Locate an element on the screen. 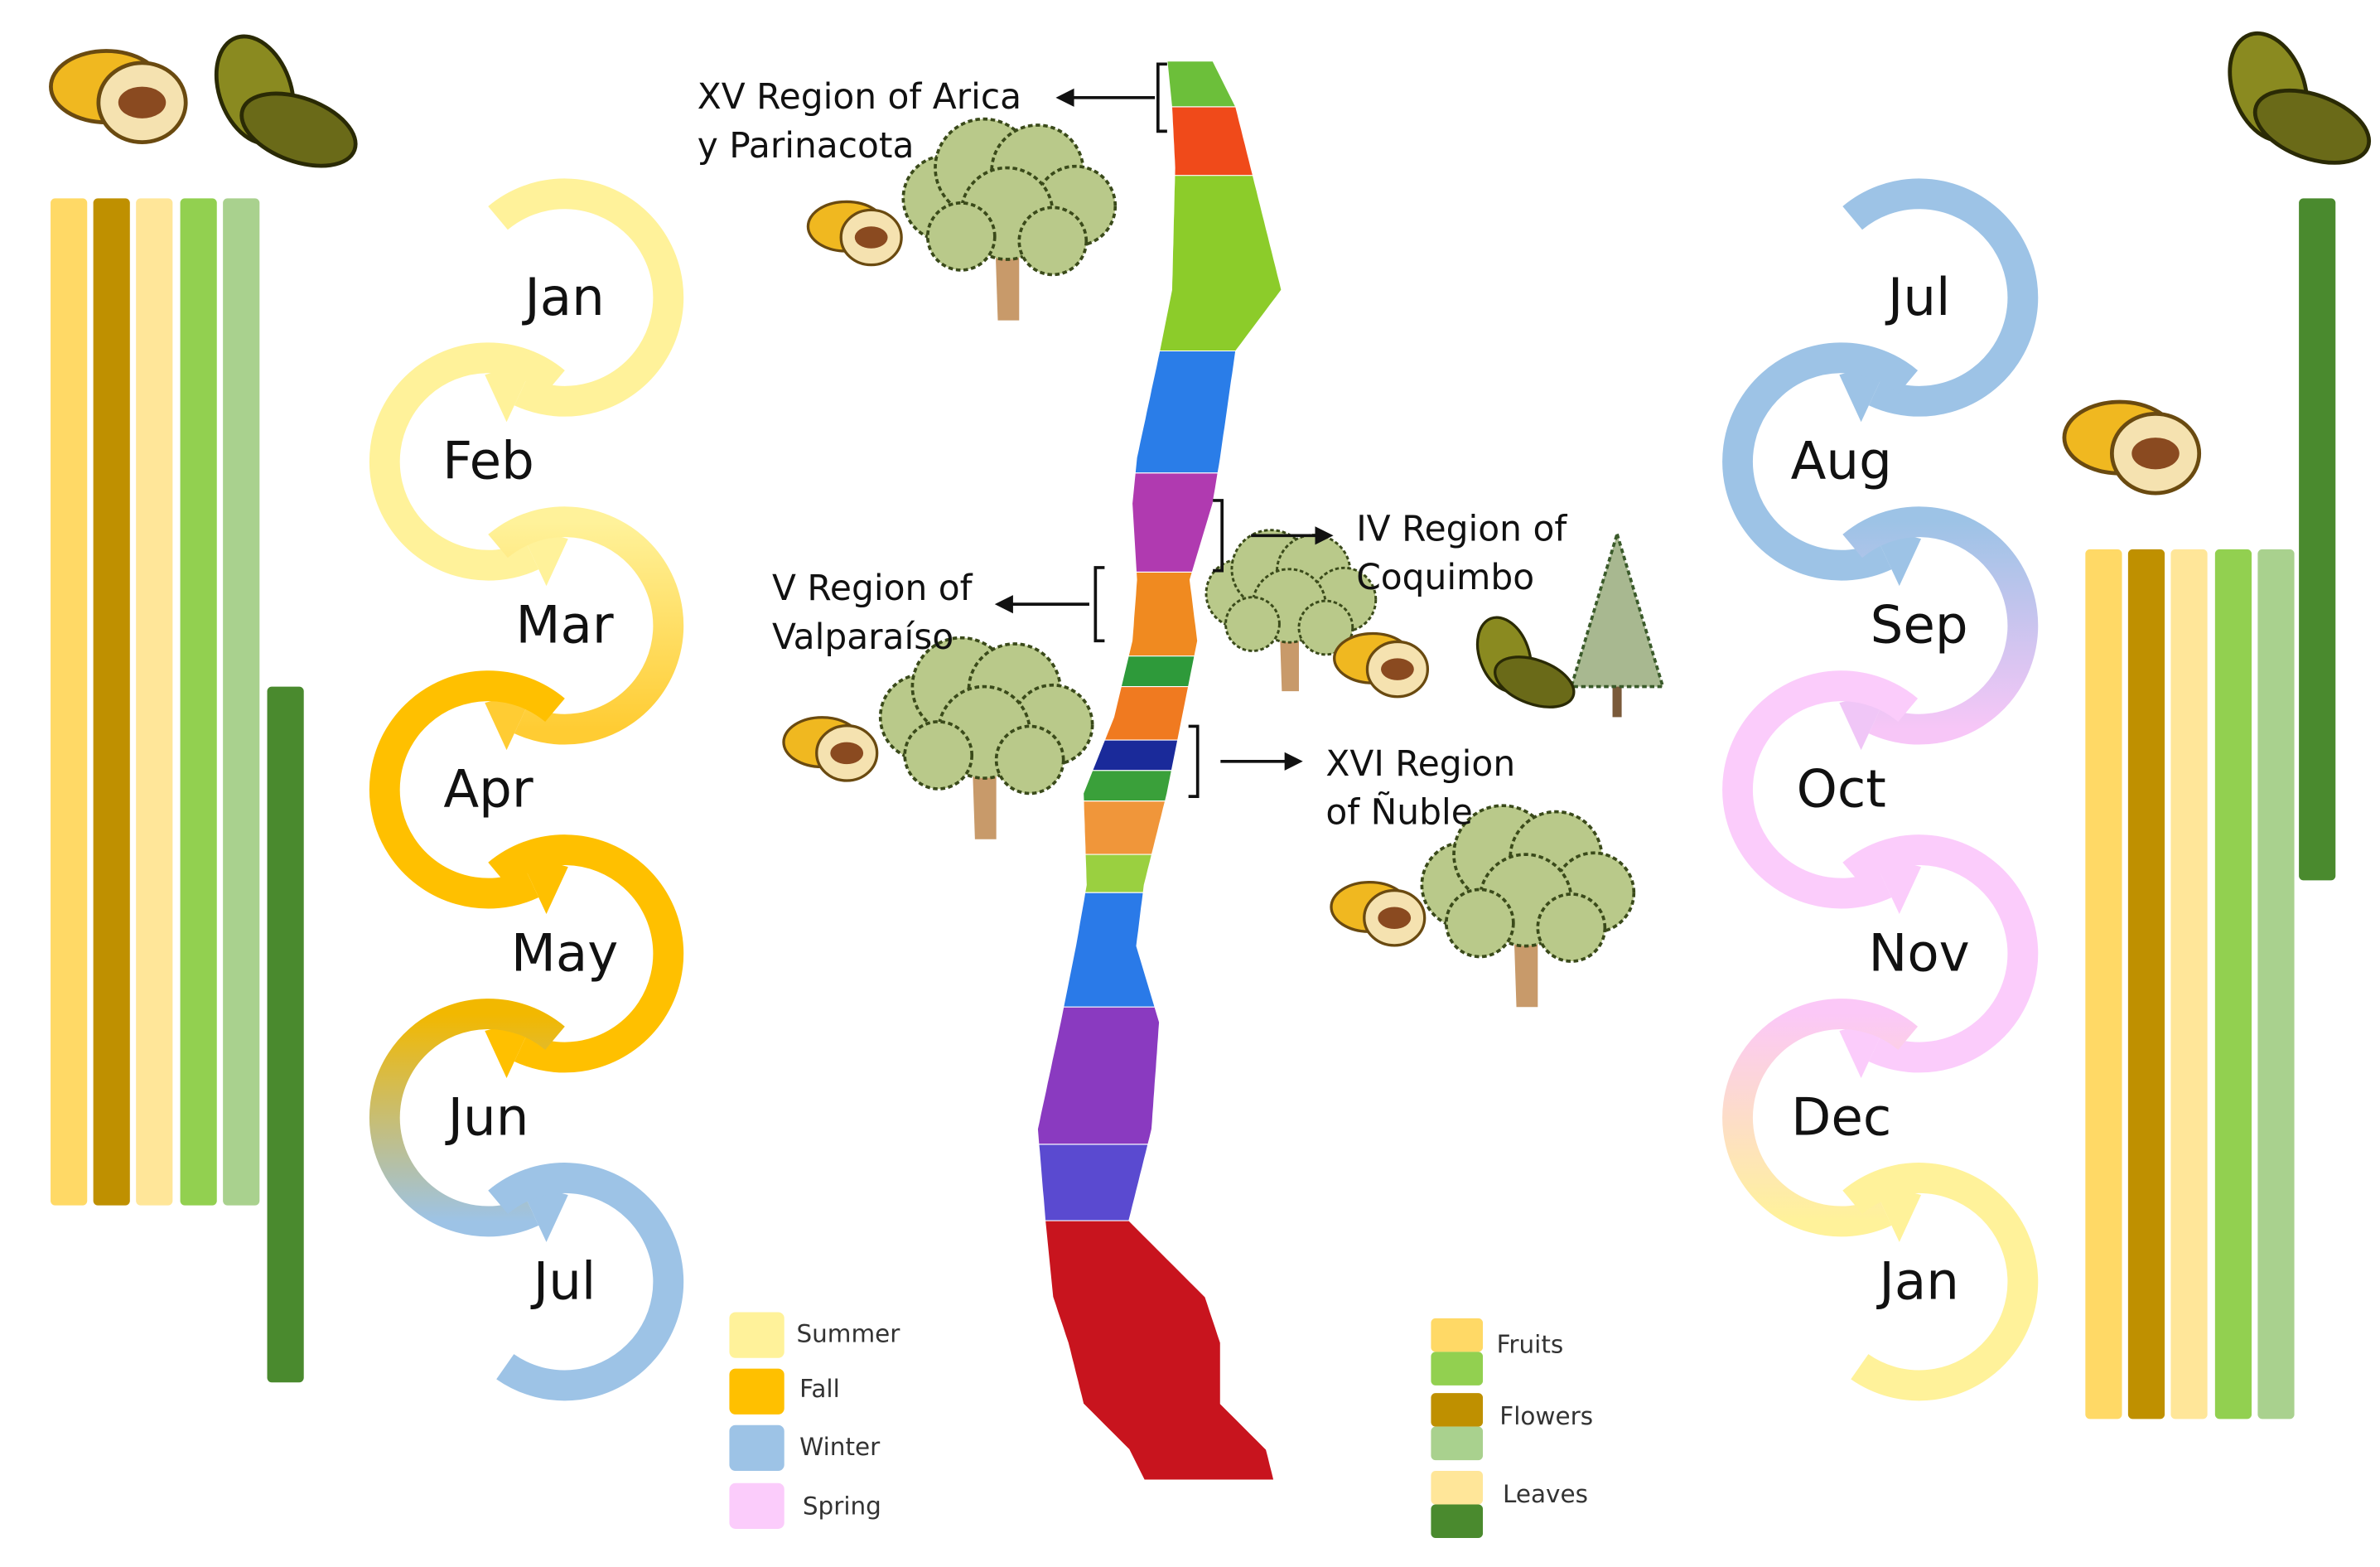 The height and width of the screenshot is (1567, 2380). month-label: Nov is located at coordinates (1919, 953).